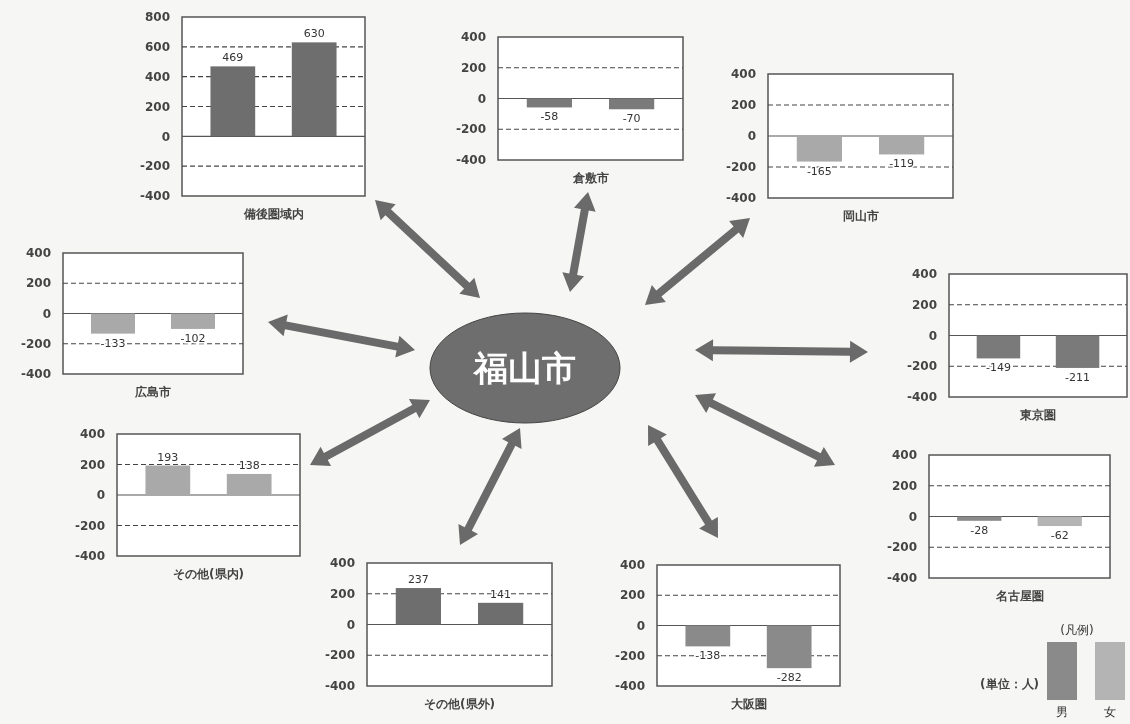  Describe the element at coordinates (418, 580) in the screenshot. I see `data-label: 237` at that location.